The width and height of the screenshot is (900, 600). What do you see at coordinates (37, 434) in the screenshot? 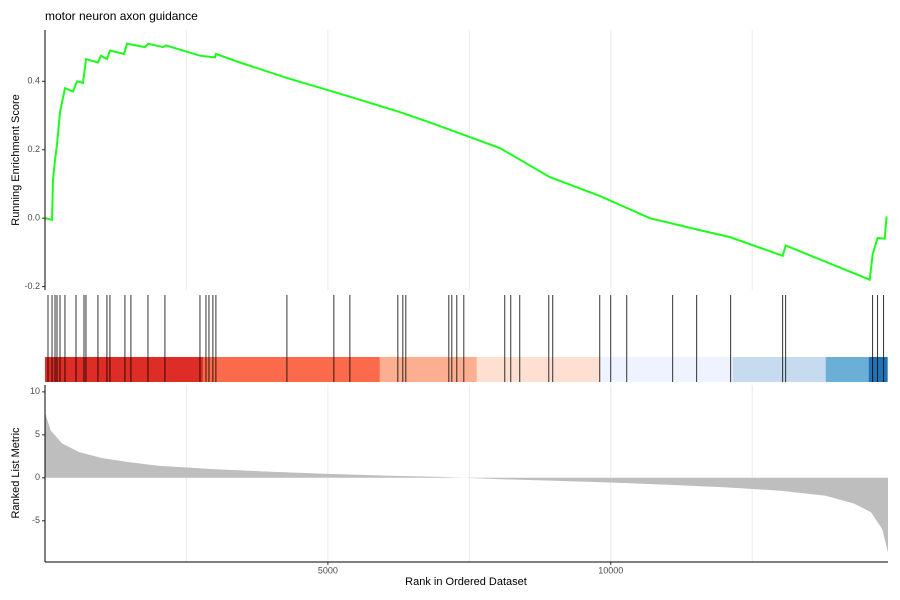
I see `y-tick-label: 5` at bounding box center [37, 434].